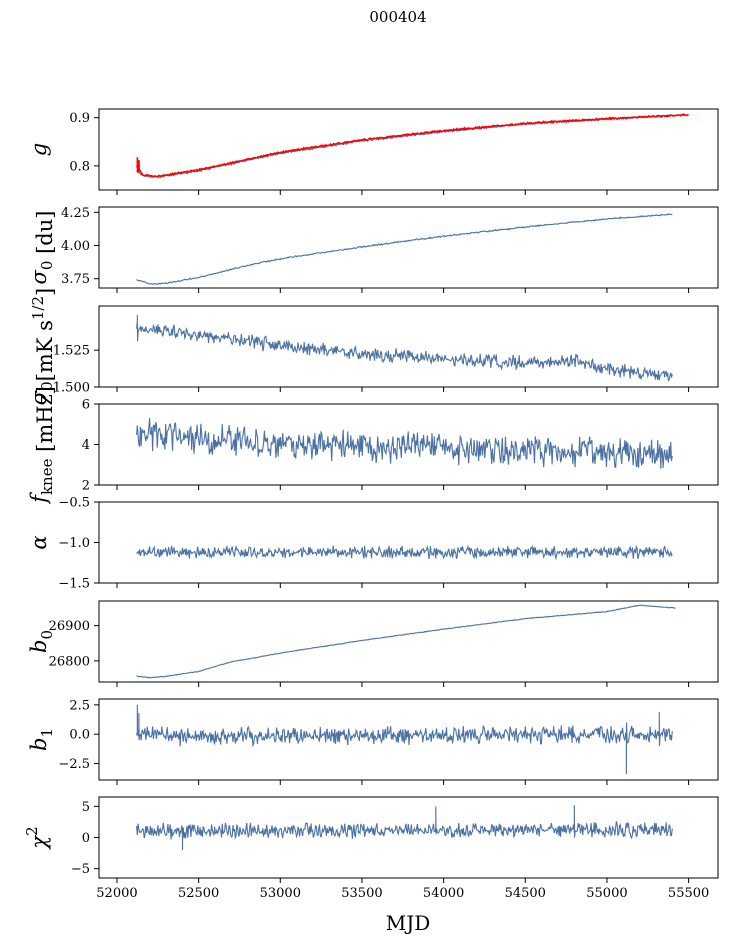 Image resolution: width=729 pixels, height=944 pixels. What do you see at coordinates (86, 445) in the screenshot?
I see `y-tick-label: 4` at bounding box center [86, 445].